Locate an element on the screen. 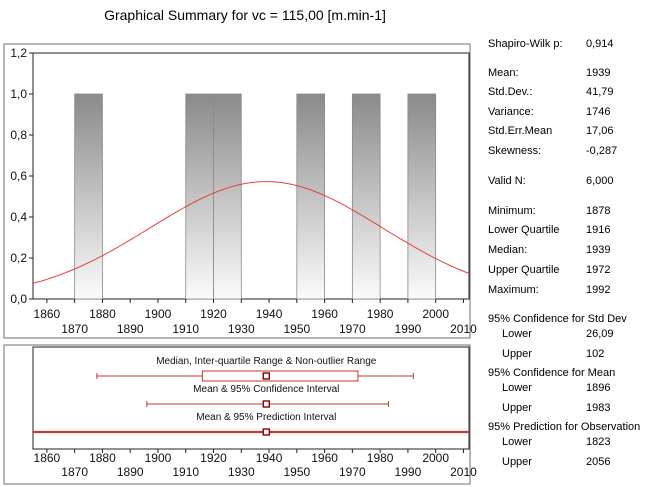 Image resolution: width=650 pixels, height=487 pixels. y-tick-label: 0,6 is located at coordinates (18, 176).